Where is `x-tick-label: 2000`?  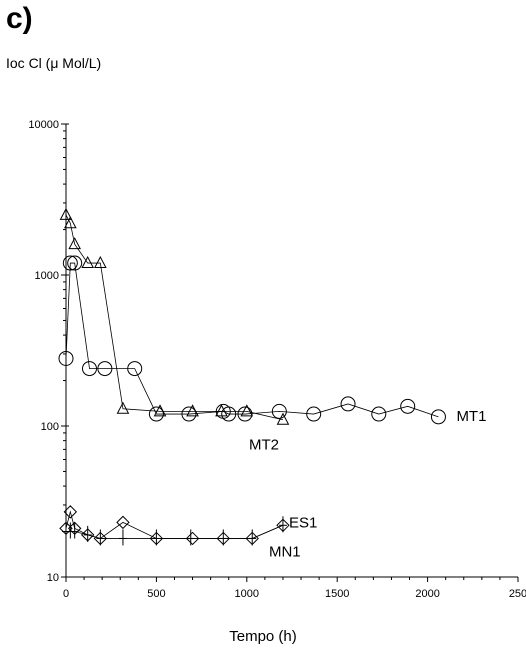
x-tick-label: 2000 is located at coordinates (427, 594).